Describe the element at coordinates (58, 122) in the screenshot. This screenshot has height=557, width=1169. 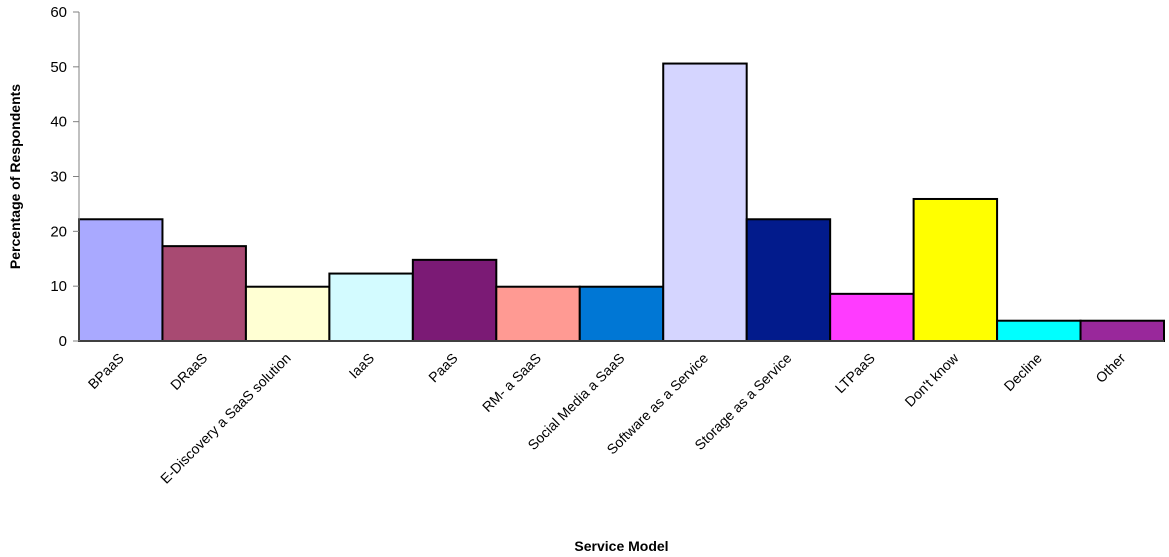
I see `y-tick-label: 40` at that location.